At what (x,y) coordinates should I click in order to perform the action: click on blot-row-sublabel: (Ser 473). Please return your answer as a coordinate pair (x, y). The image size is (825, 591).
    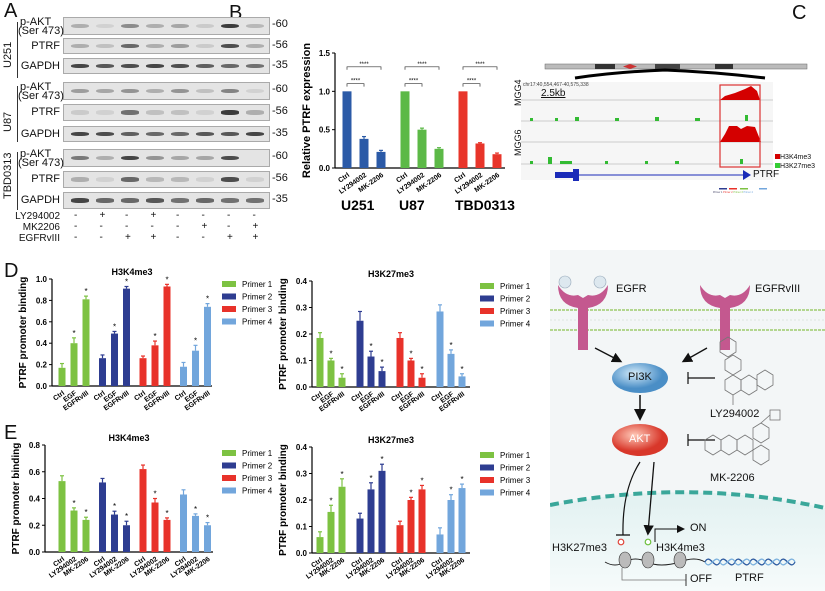
    Looking at the image, I should click on (41, 31).